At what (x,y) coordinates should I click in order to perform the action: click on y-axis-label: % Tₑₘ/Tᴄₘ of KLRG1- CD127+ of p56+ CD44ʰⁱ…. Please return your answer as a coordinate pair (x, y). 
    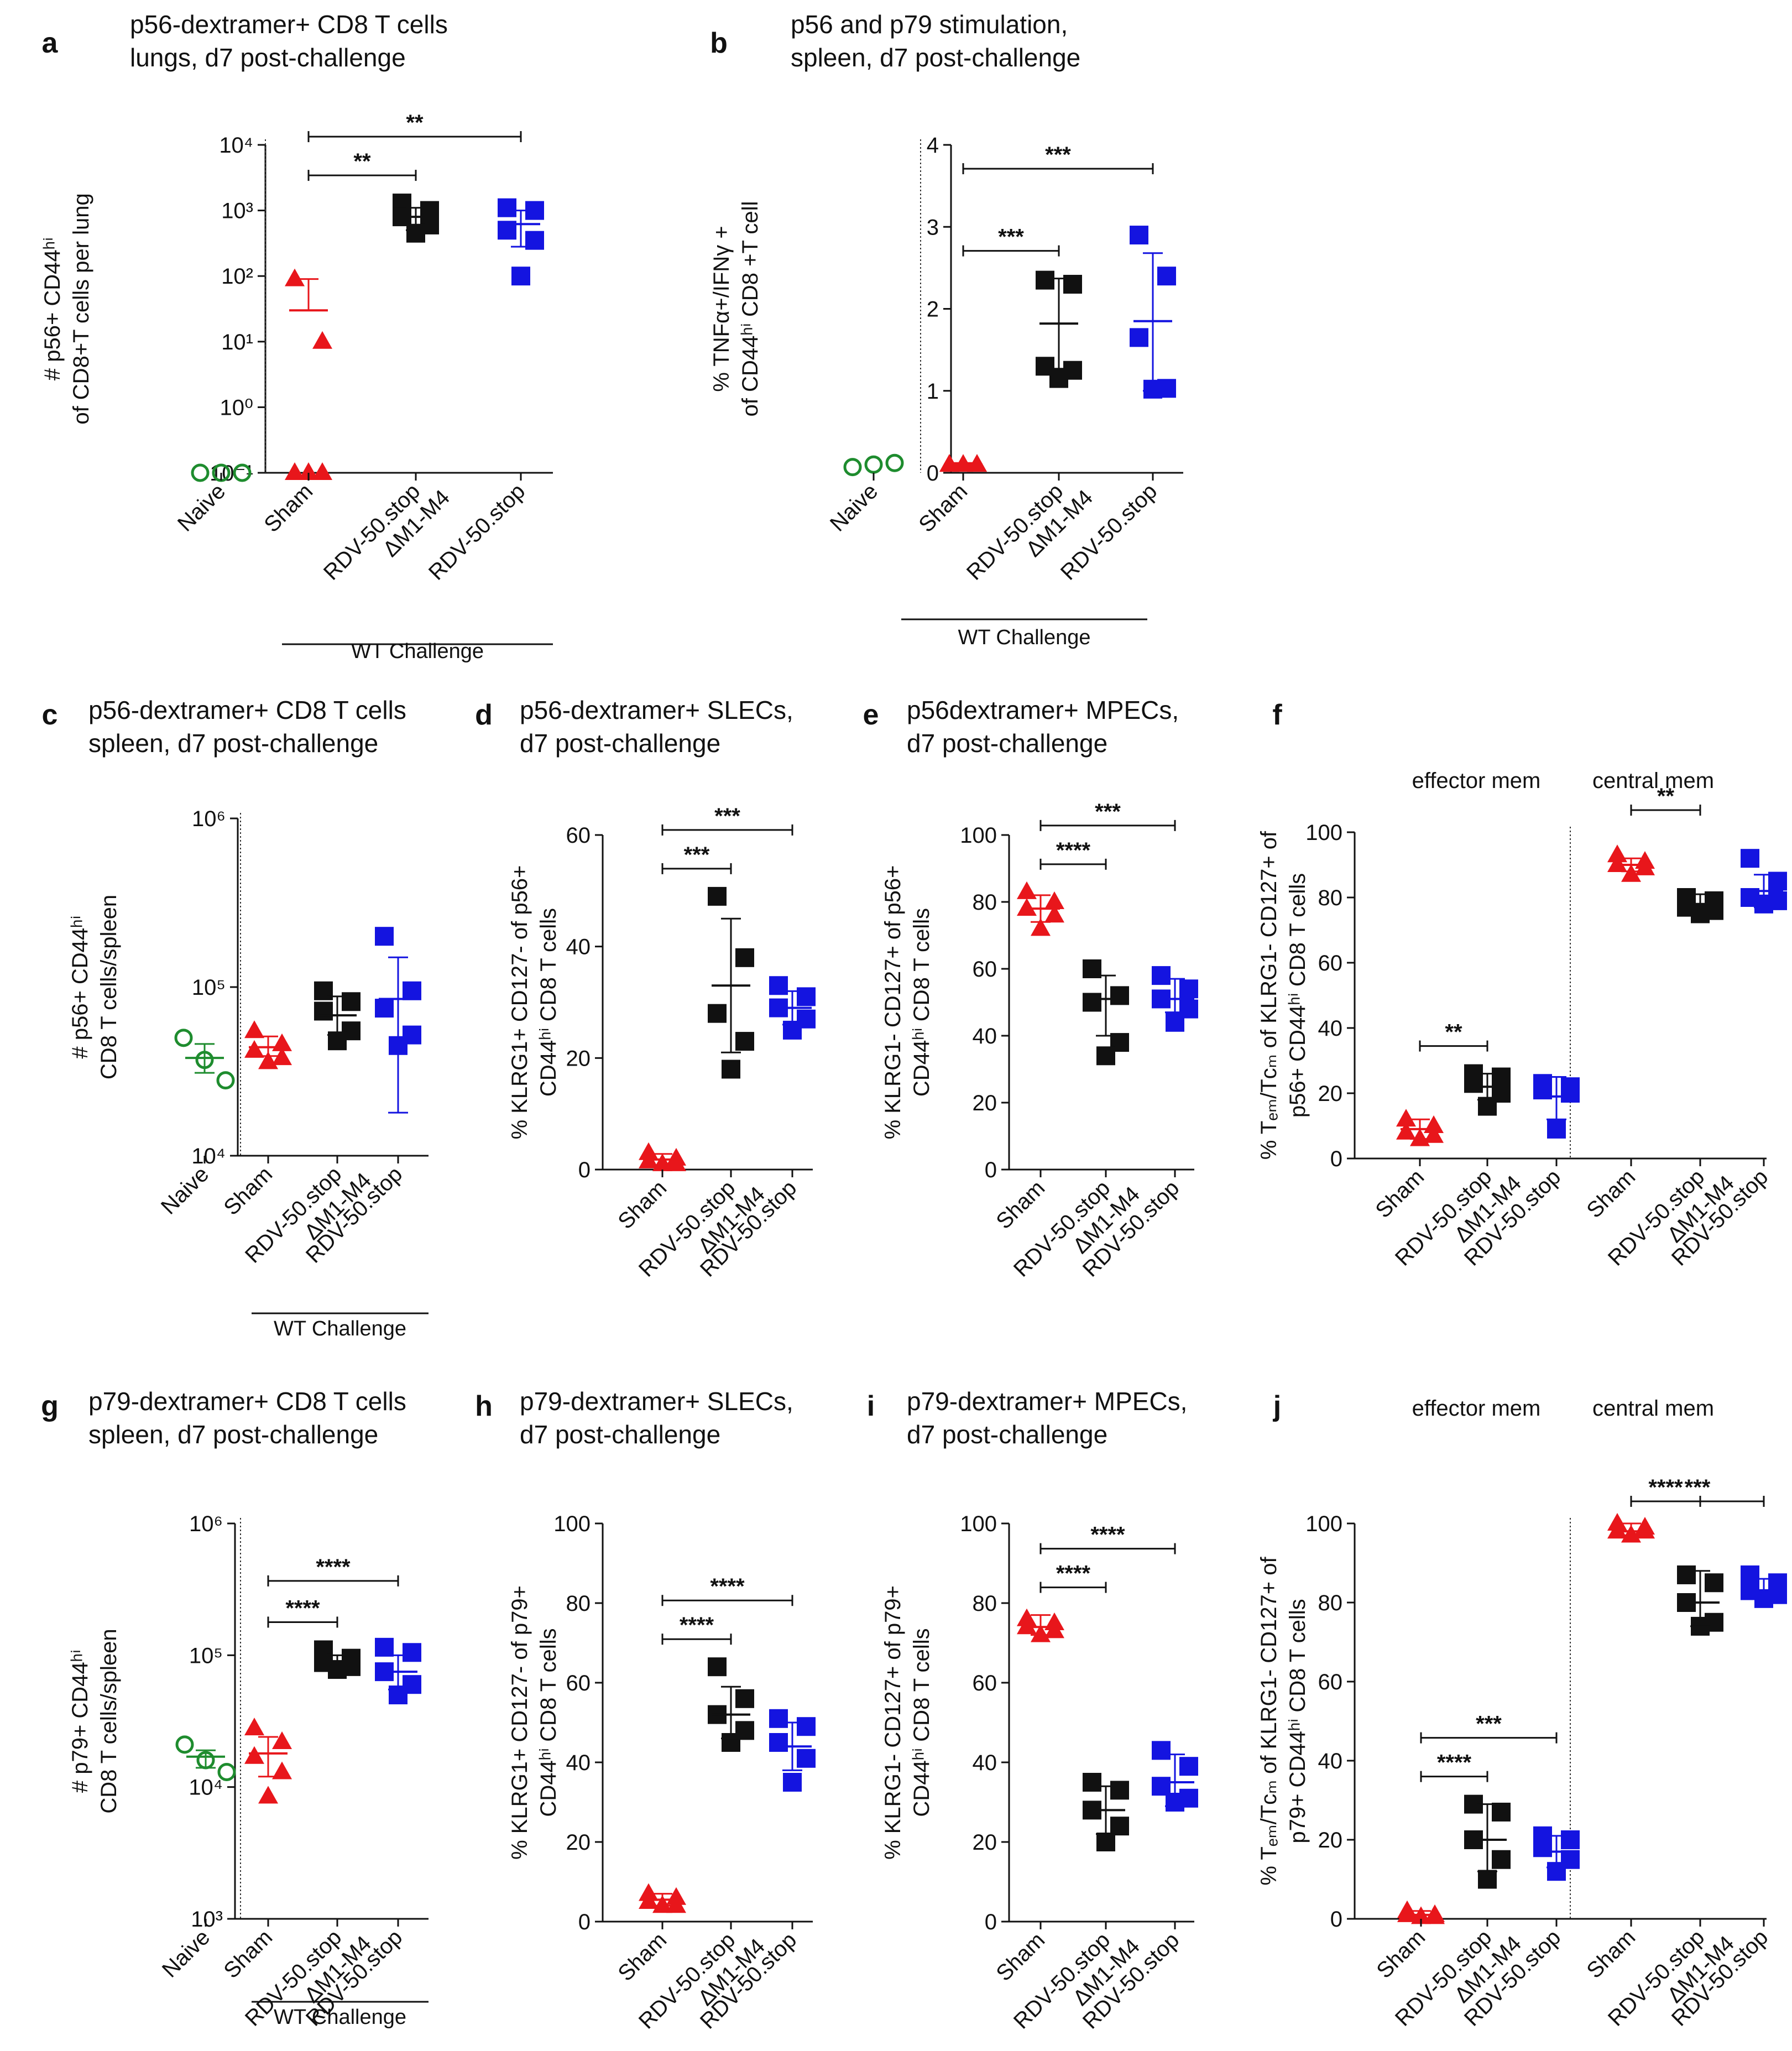
    Looking at the image, I should click on (1283, 996).